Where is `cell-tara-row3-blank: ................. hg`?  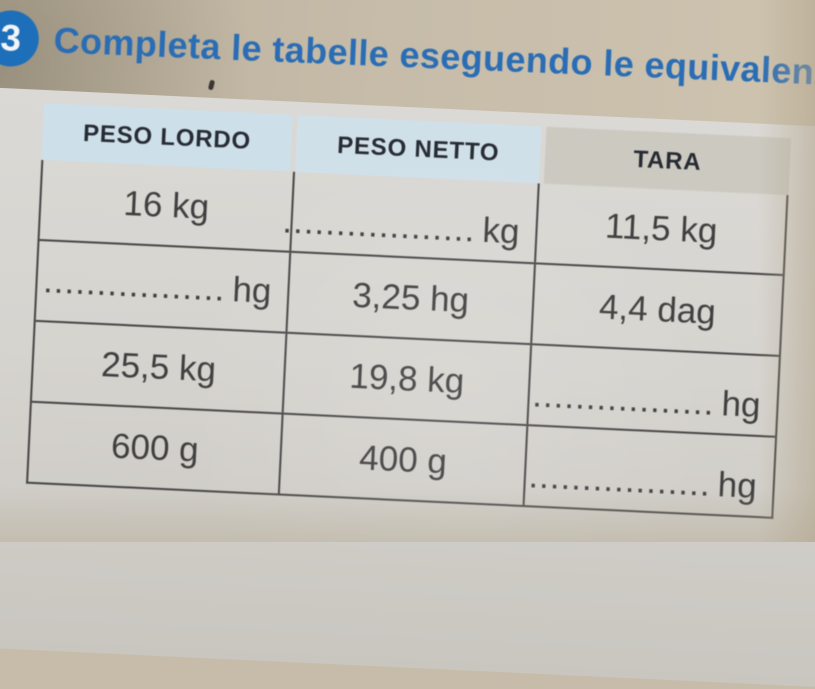
cell-tara-row3-blank: ................. hg is located at coordinates (652, 390).